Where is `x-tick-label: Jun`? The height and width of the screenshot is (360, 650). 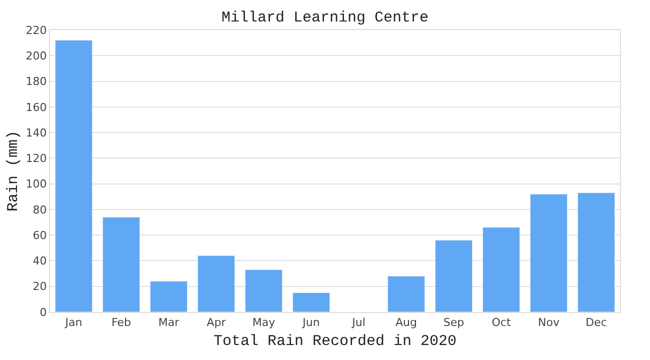
x-tick-label: Jun is located at coordinates (311, 323).